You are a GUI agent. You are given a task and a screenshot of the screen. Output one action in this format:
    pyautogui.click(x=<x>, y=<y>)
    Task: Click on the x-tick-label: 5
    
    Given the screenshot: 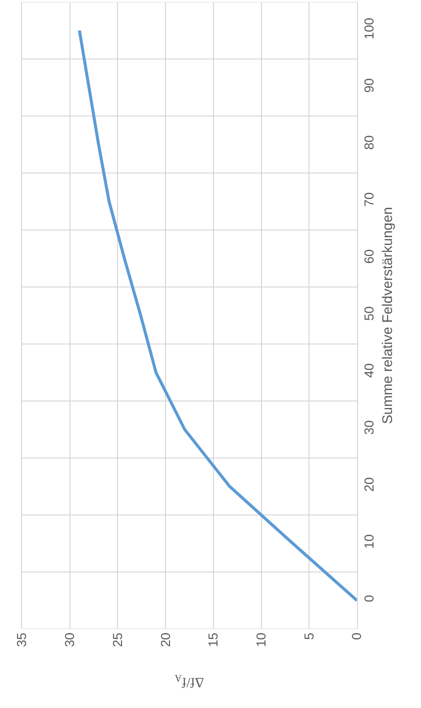 What is the action you would take?
    pyautogui.click(x=308, y=636)
    